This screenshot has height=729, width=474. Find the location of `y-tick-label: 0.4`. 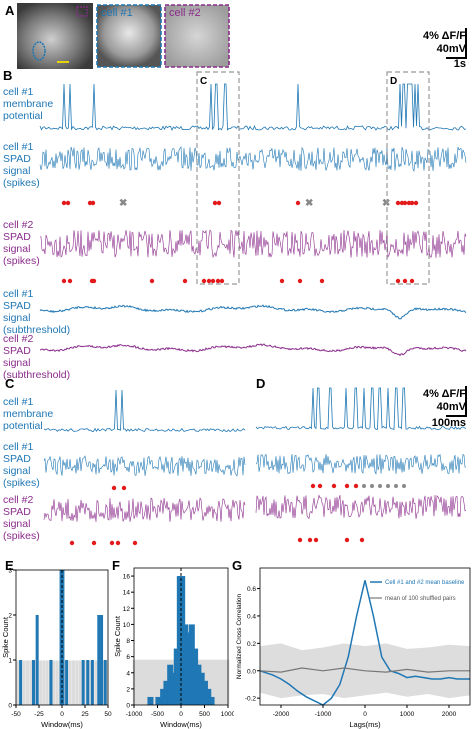

y-tick-label: 0.4 is located at coordinates (251, 616).